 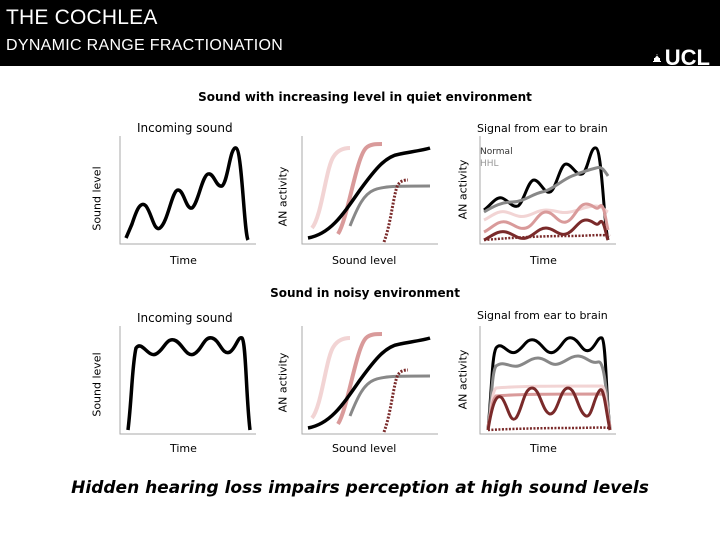 I want to click on noisy-an-activity-plot, so click(x=369, y=380).